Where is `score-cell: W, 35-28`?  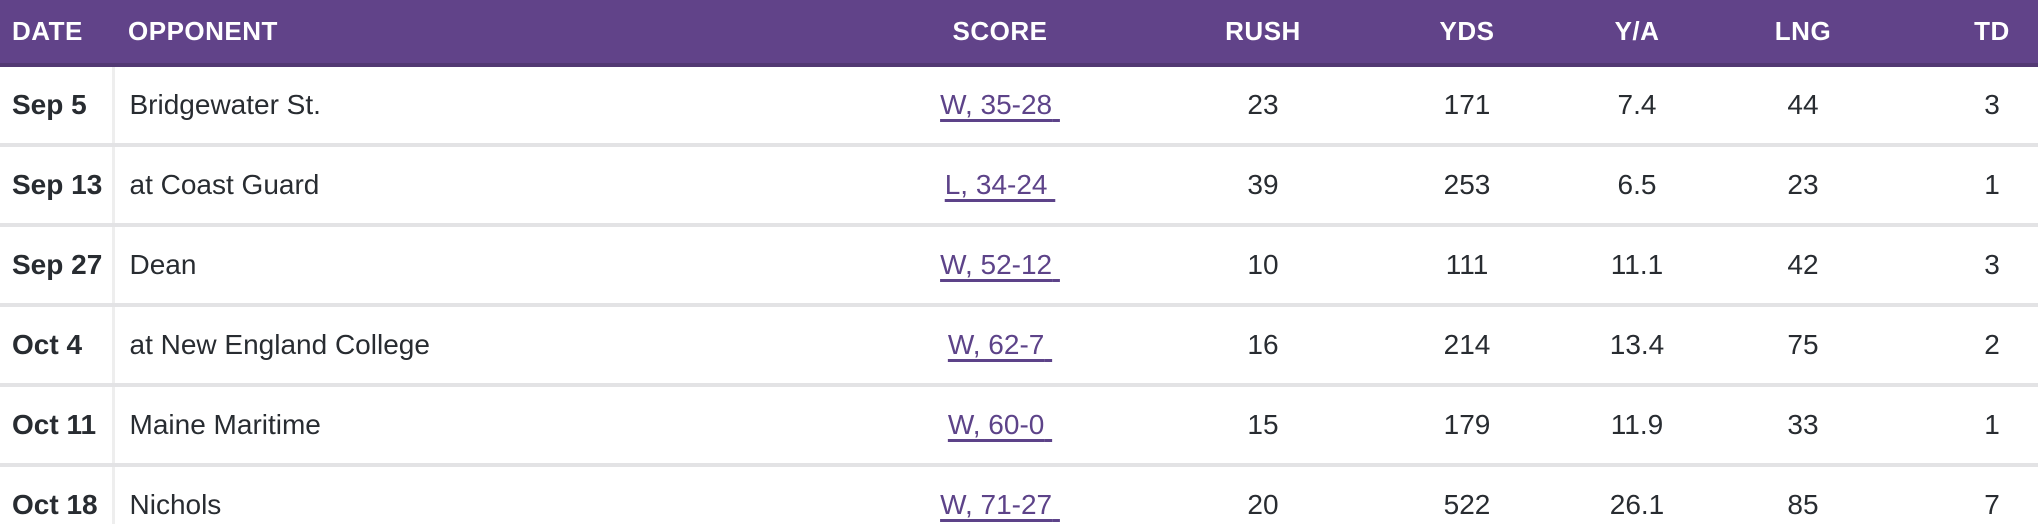 score-cell: W, 35-28 is located at coordinates (1000, 106).